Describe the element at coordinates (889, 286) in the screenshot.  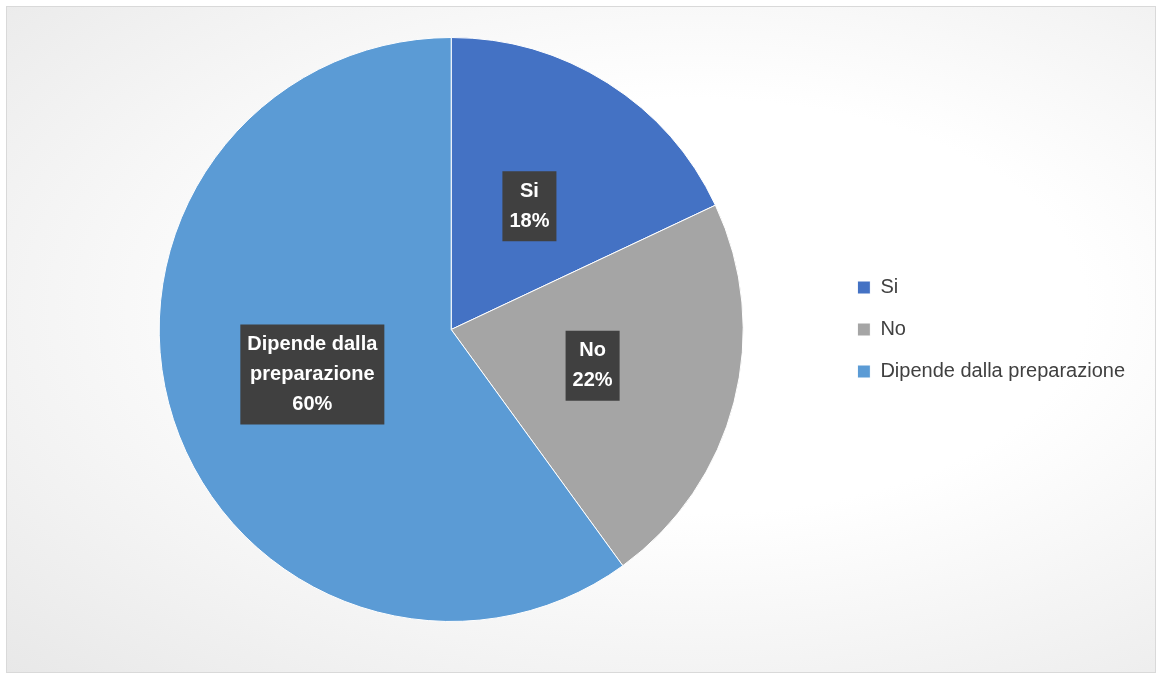
I see `legend-label: Si` at that location.